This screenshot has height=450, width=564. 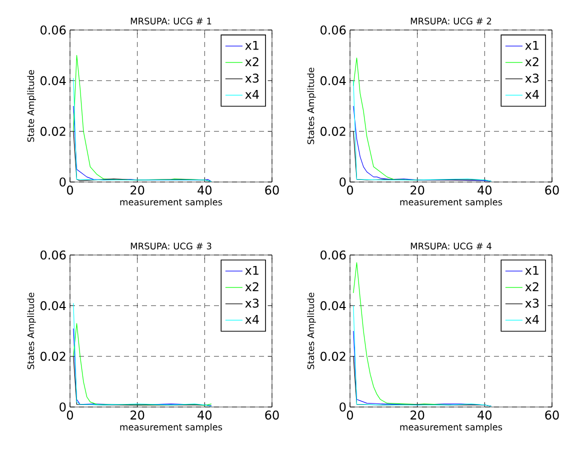 I want to click on chart-title: MRSUPA: UCG # 4, so click(x=451, y=246).